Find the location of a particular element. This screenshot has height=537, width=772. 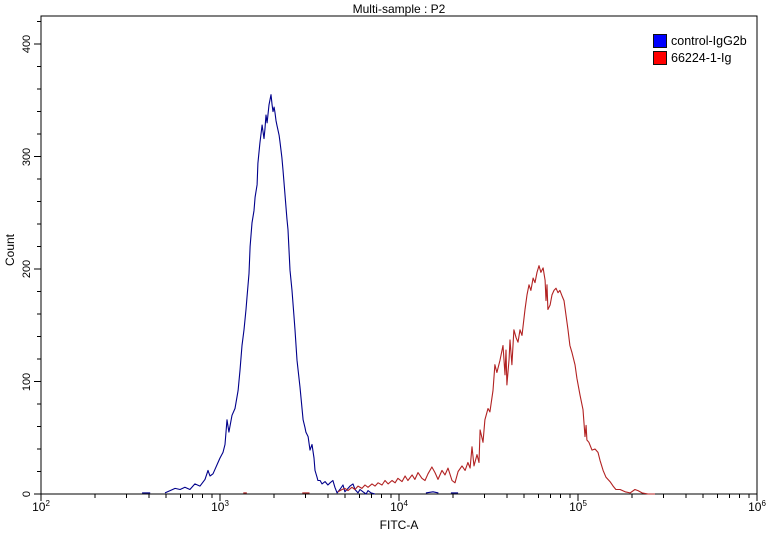

x-tick-label: 10³ is located at coordinates (220, 506).